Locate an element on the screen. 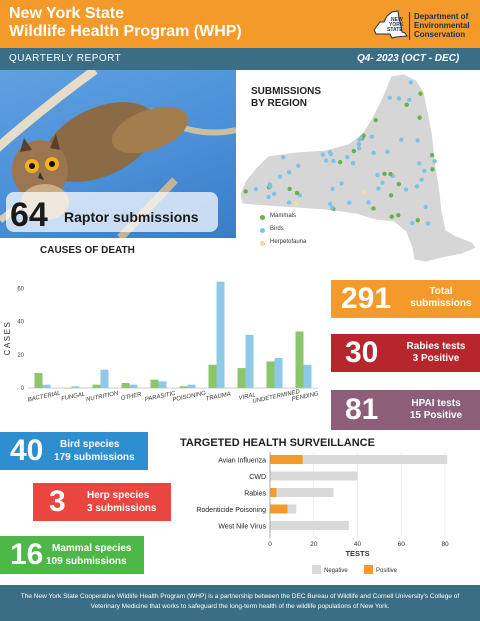  cod-category-label: VIRAL is located at coordinates (247, 396).